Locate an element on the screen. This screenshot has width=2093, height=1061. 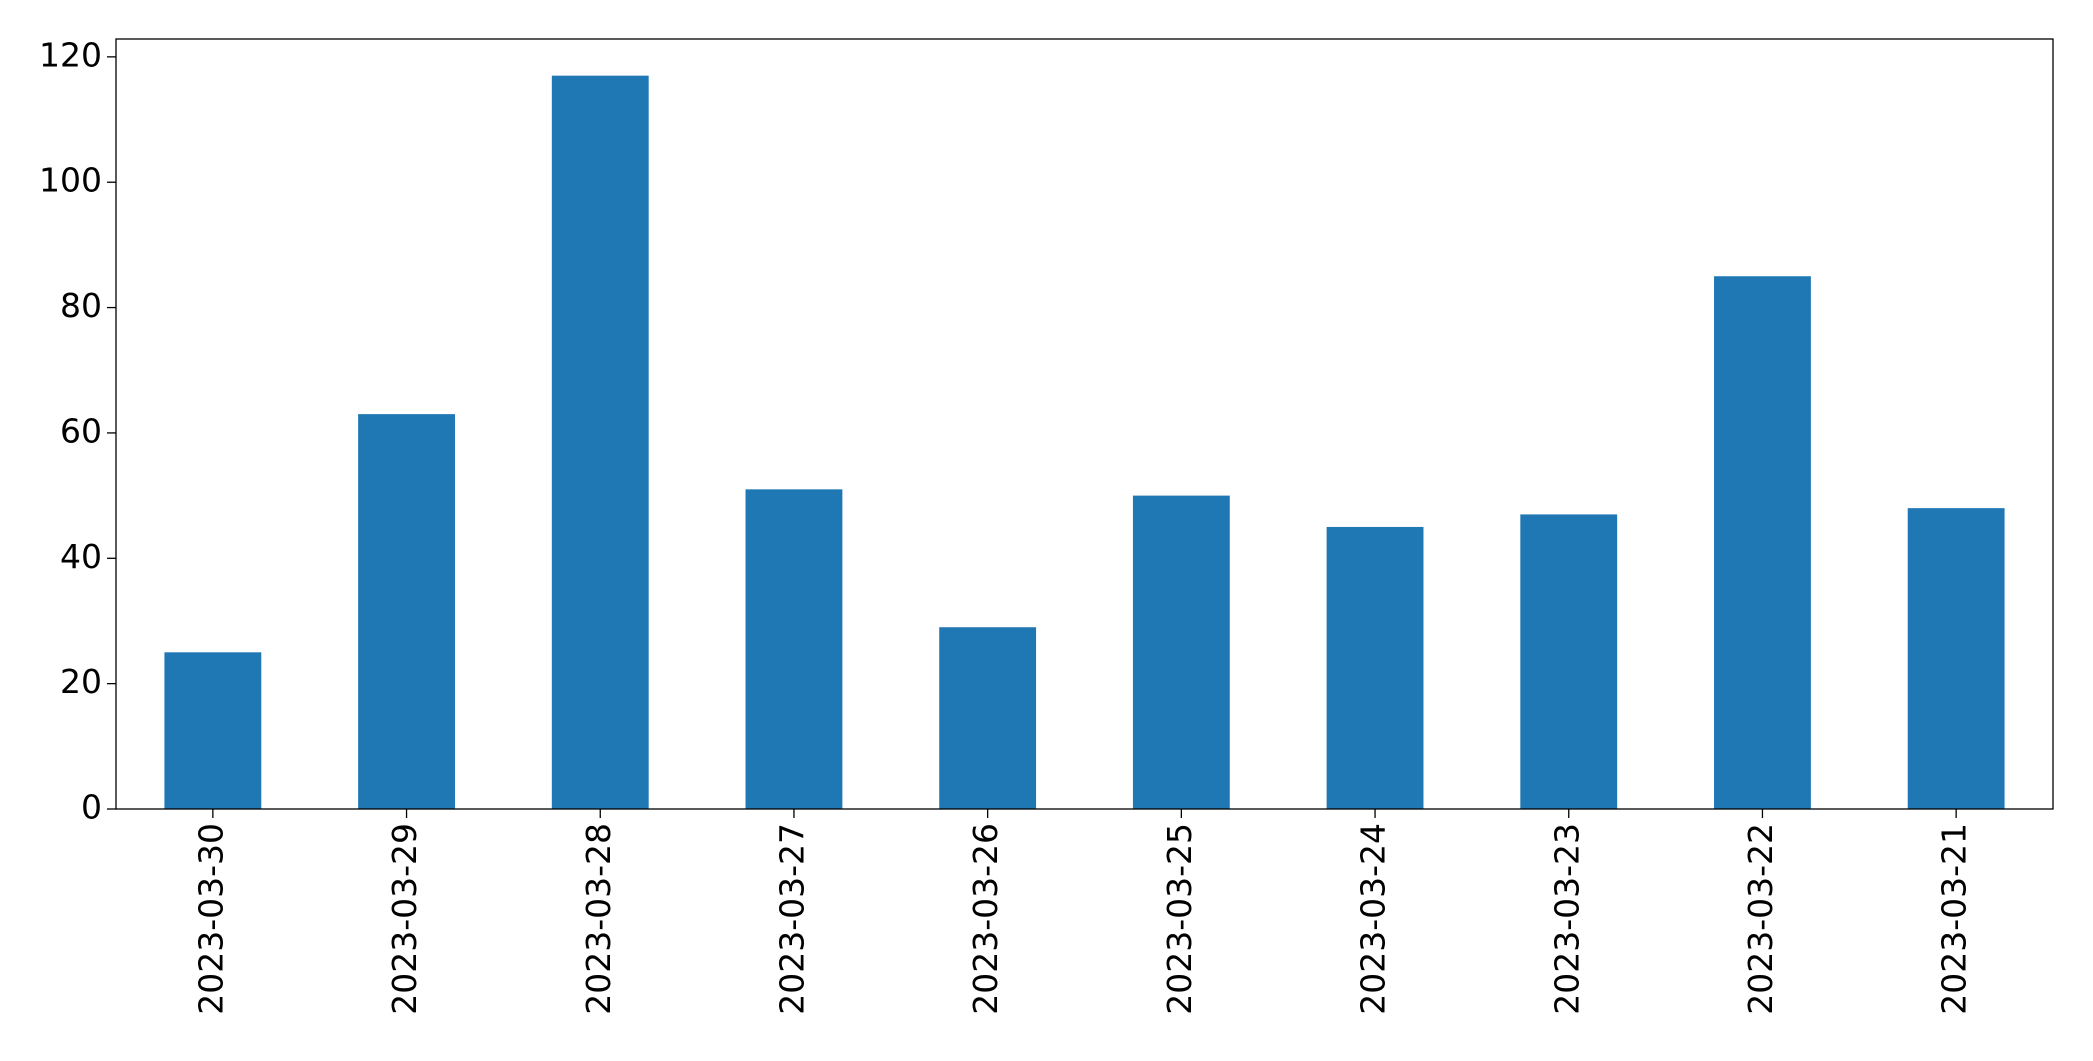
y-tick-label: 120 is located at coordinates (70, 54).